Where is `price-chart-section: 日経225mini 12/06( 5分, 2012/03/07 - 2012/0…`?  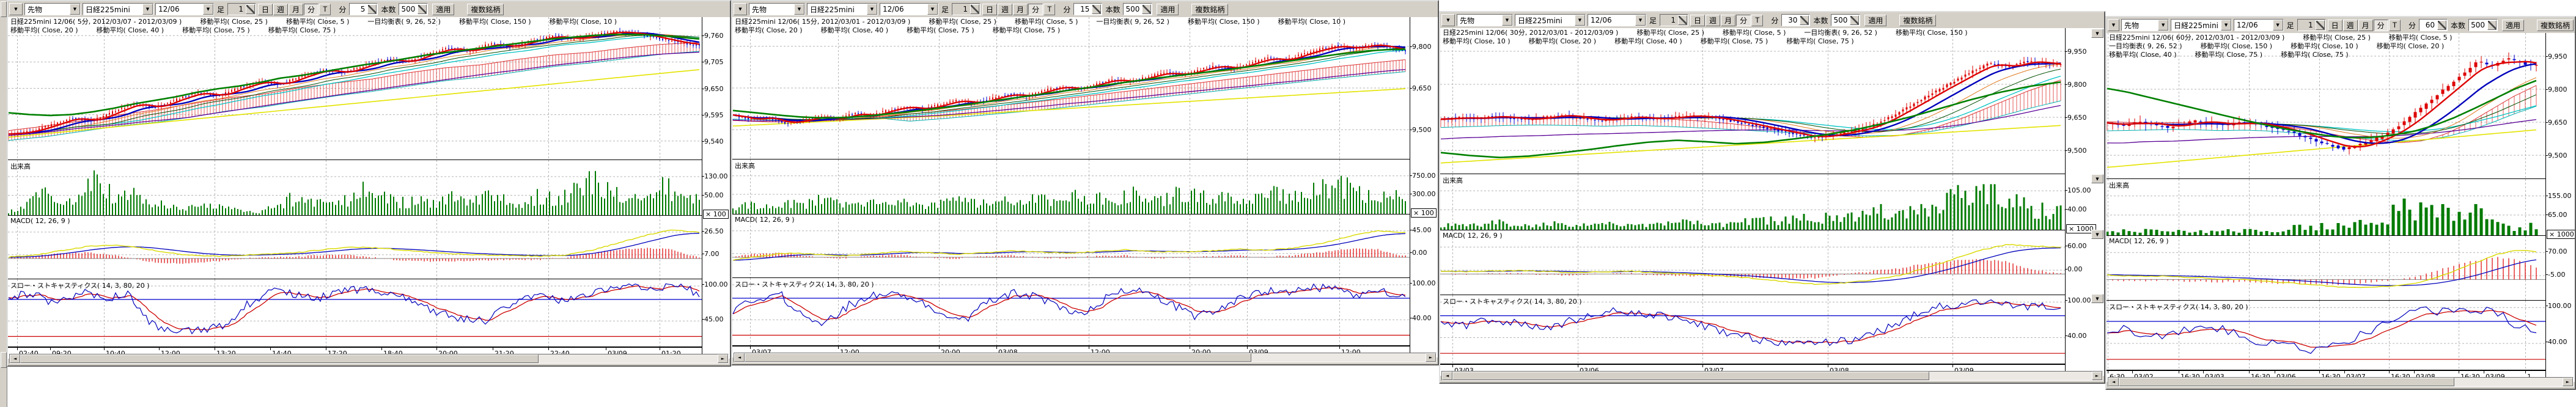
price-chart-section: 日経225mini 12/06( 5分, 2012/03/07 - 2012/0… is located at coordinates (355, 88).